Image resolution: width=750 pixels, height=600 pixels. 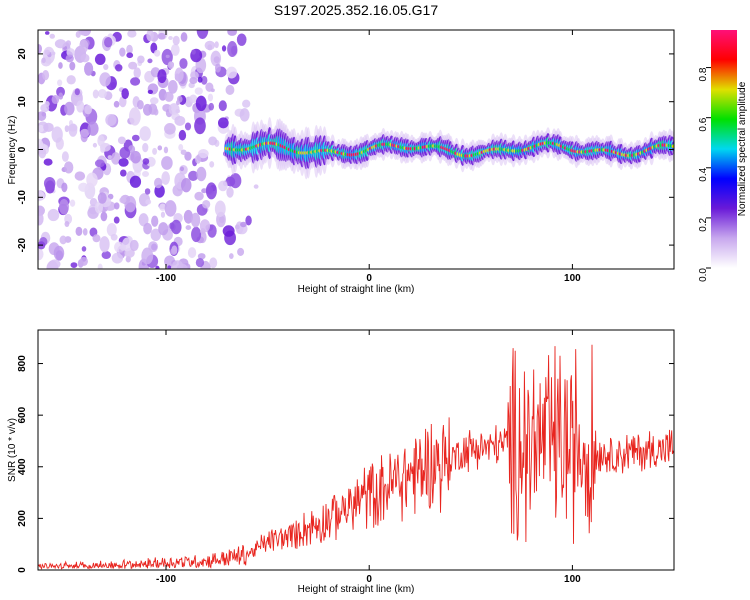 I want to click on snr-x-tick: 0, so click(x=369, y=457).